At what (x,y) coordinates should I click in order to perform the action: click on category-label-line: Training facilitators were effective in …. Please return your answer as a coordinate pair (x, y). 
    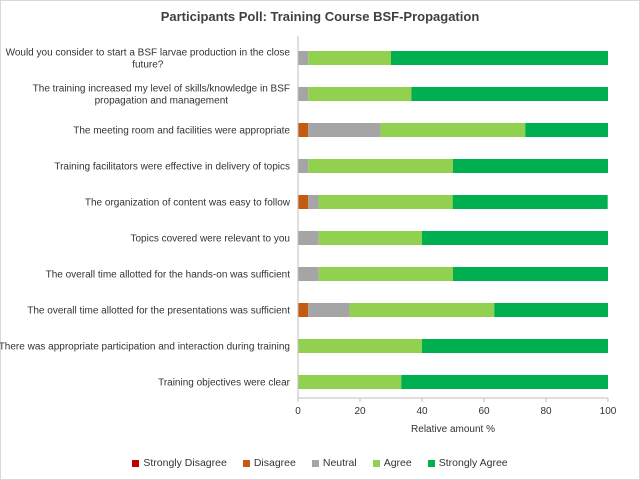
    Looking at the image, I should click on (172, 167).